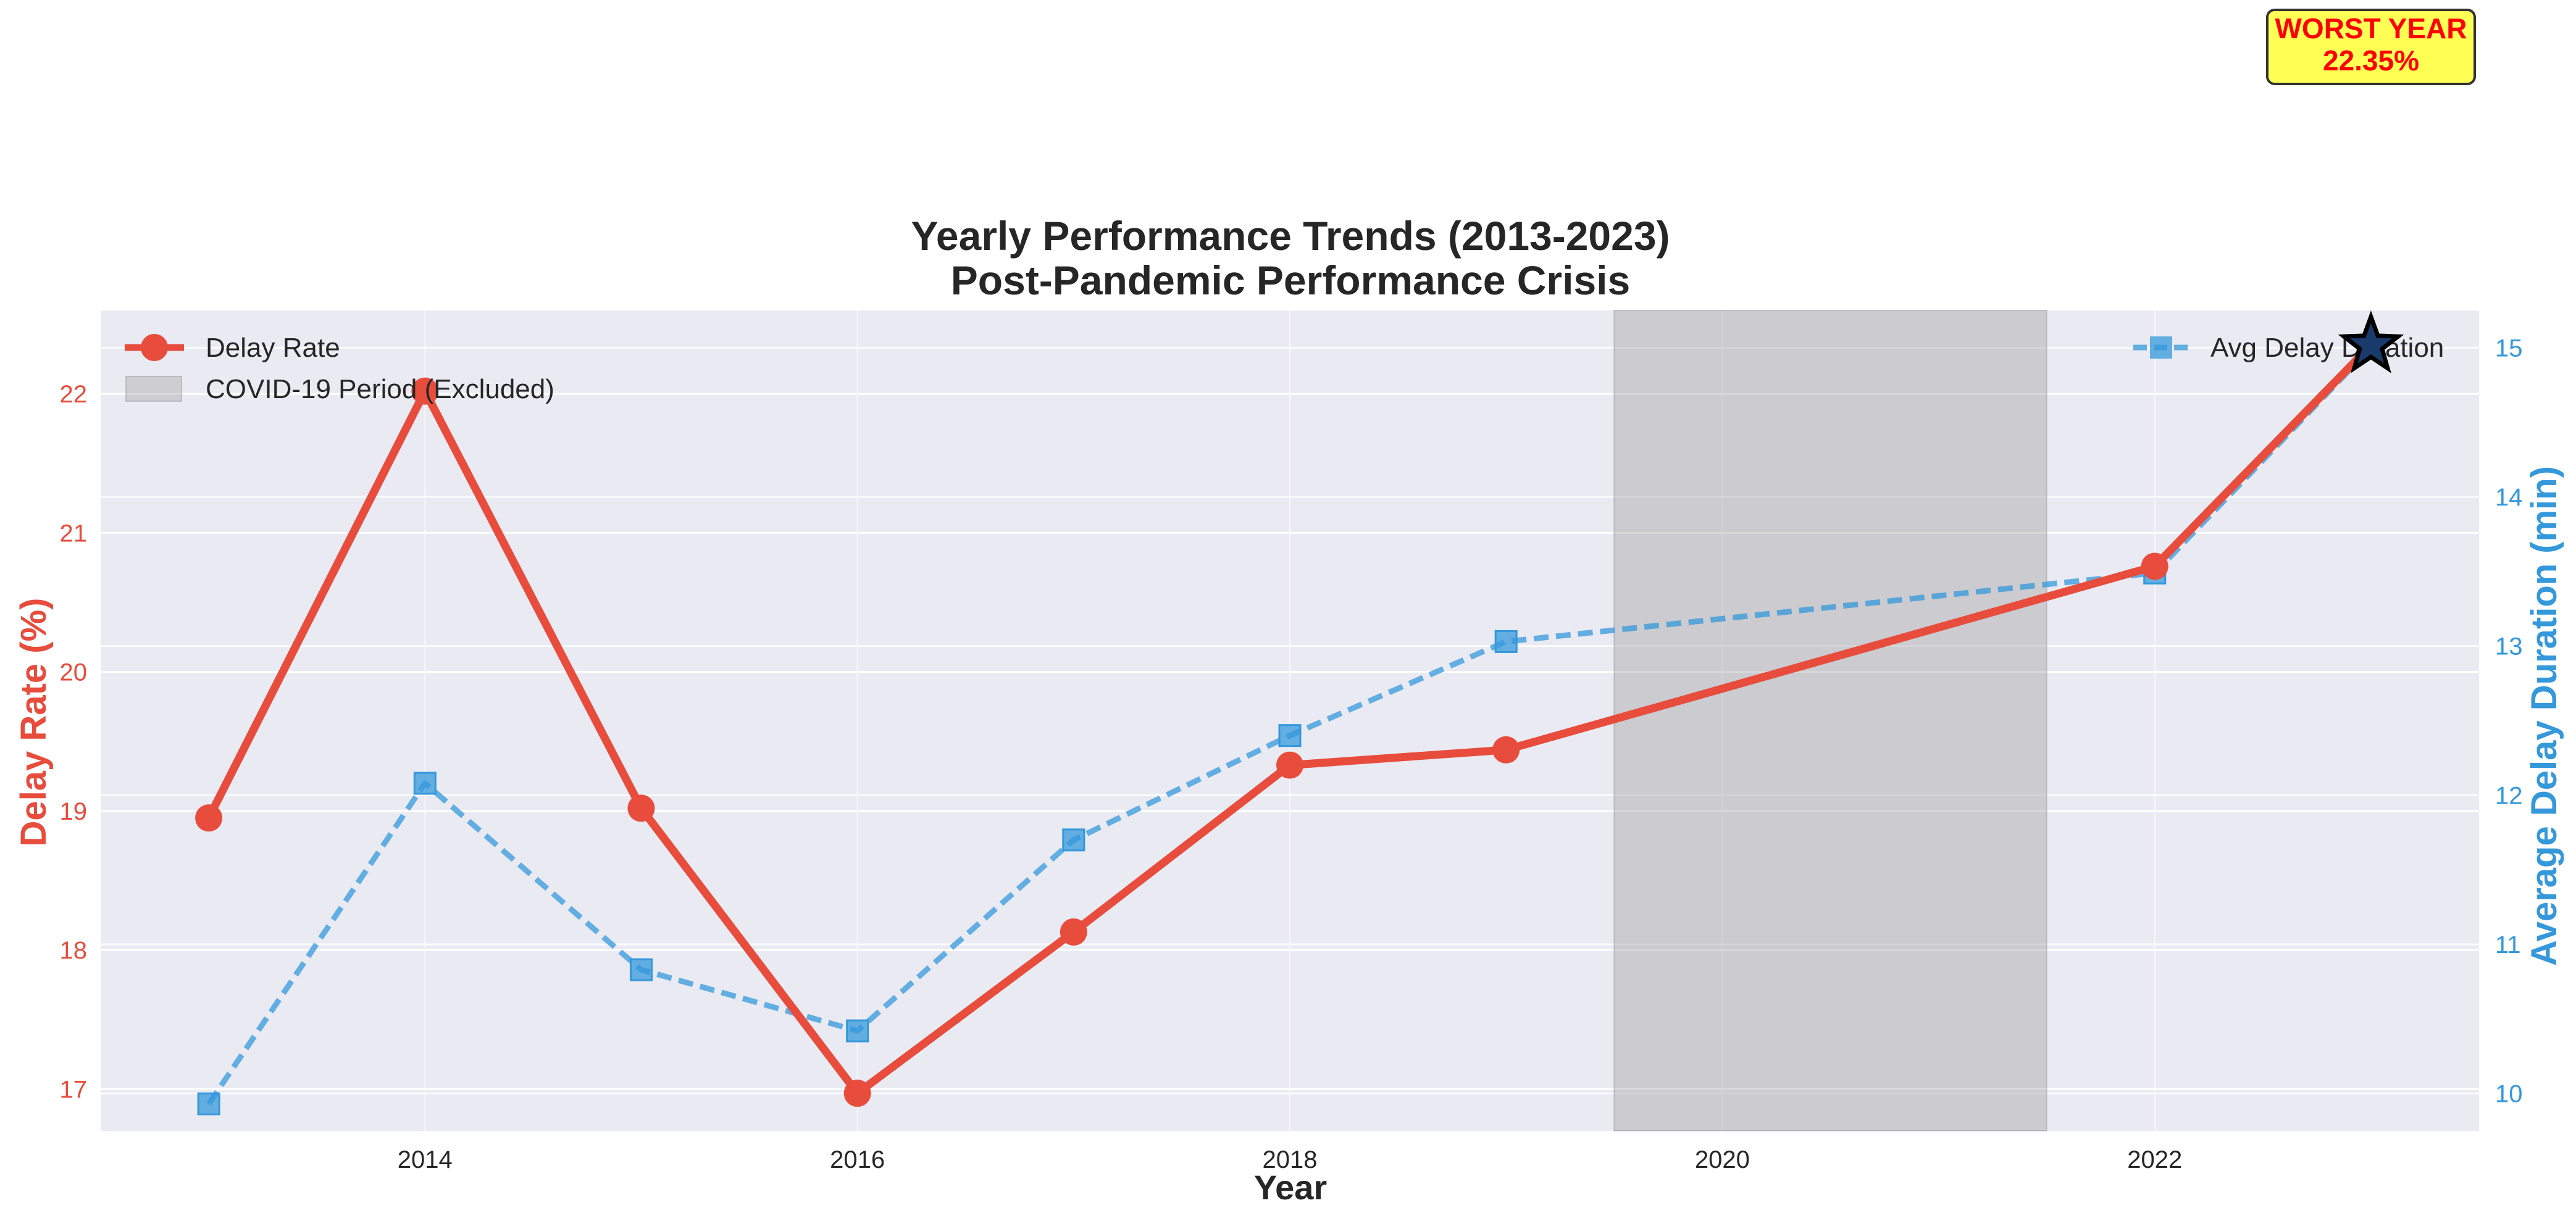 This screenshot has height=1224, width=2576. Describe the element at coordinates (2371, 28) in the screenshot. I see `annotation-line1: WORST YEAR` at that location.